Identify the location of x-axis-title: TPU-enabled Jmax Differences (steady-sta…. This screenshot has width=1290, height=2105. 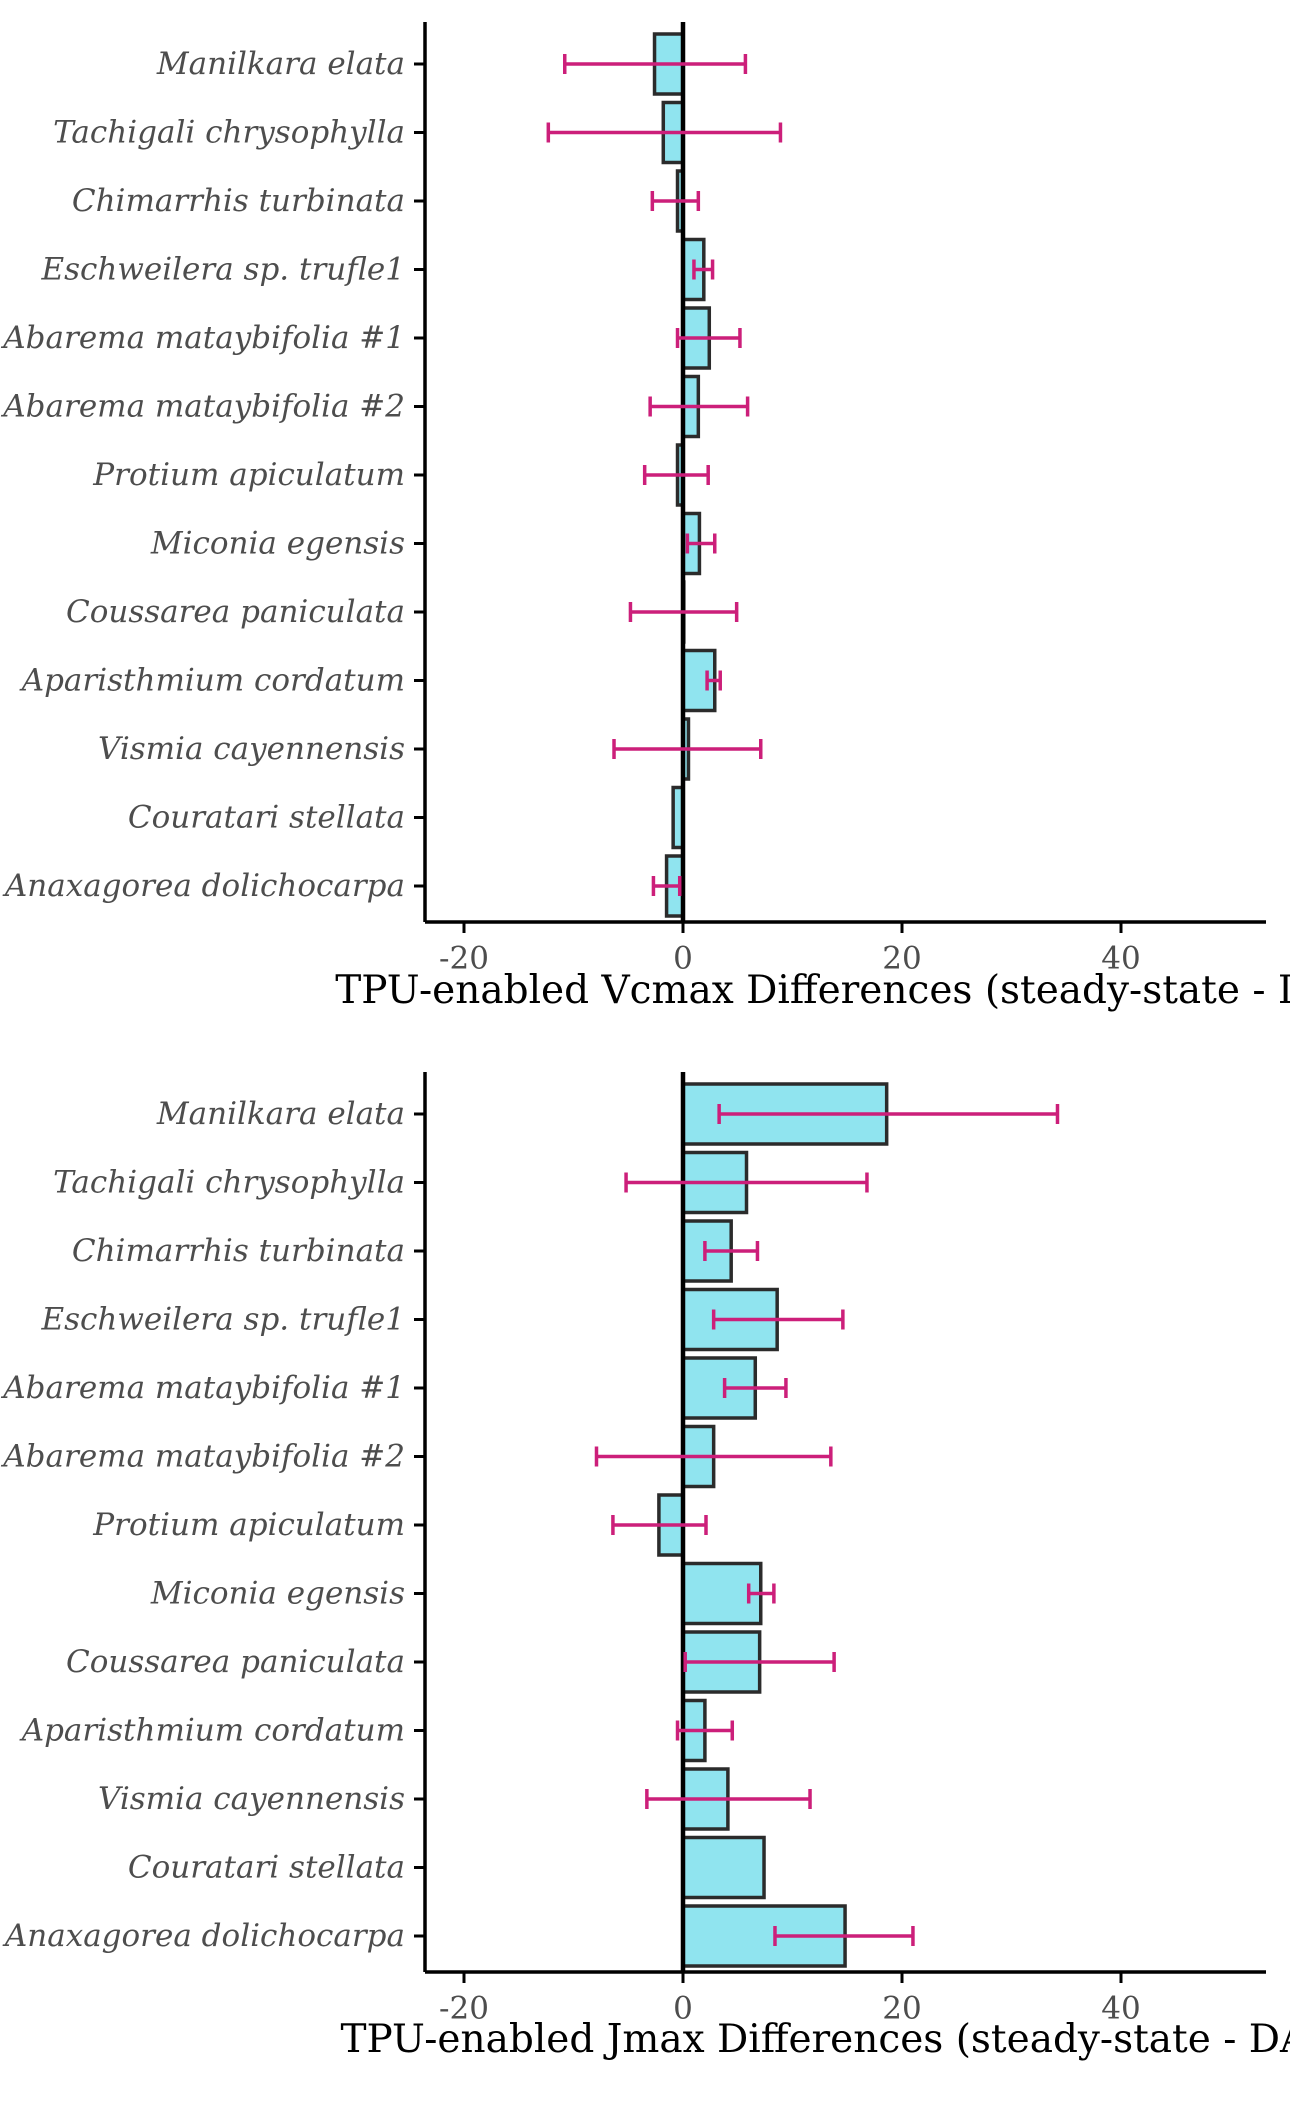
(815, 2039).